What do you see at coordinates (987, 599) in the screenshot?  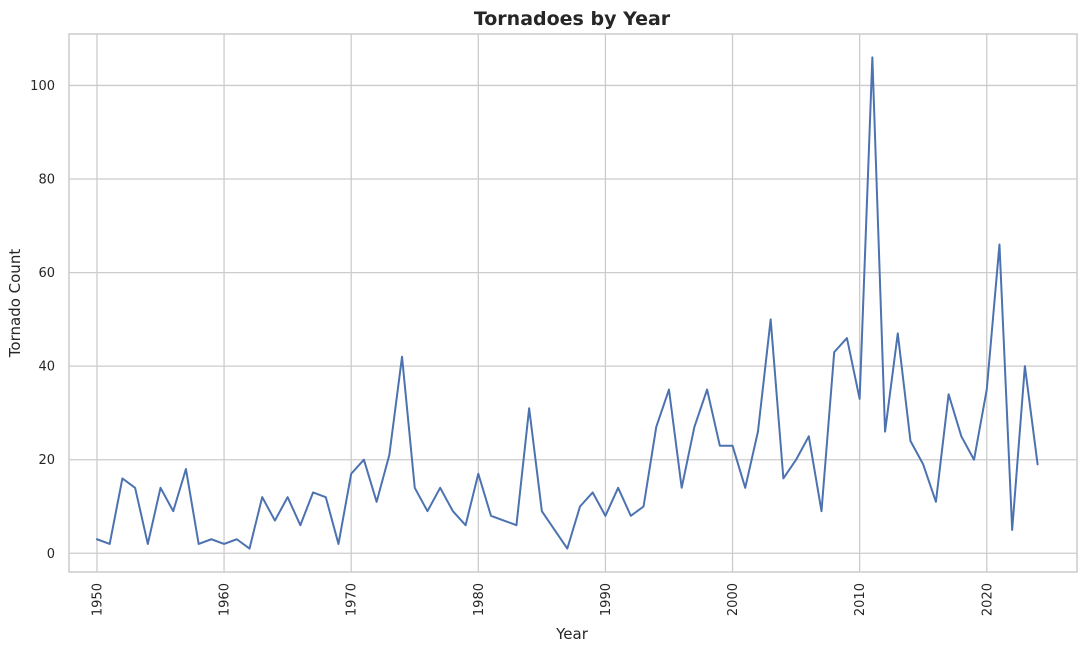 I see `x-tick-label: 2020` at bounding box center [987, 599].